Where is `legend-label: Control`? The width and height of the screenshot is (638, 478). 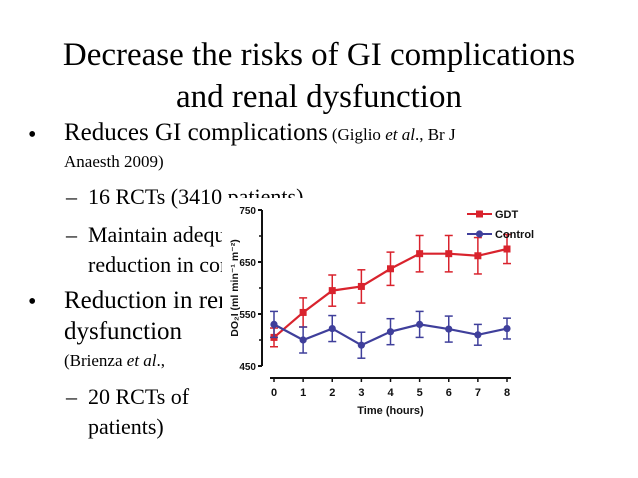 legend-label: Control is located at coordinates (514, 235).